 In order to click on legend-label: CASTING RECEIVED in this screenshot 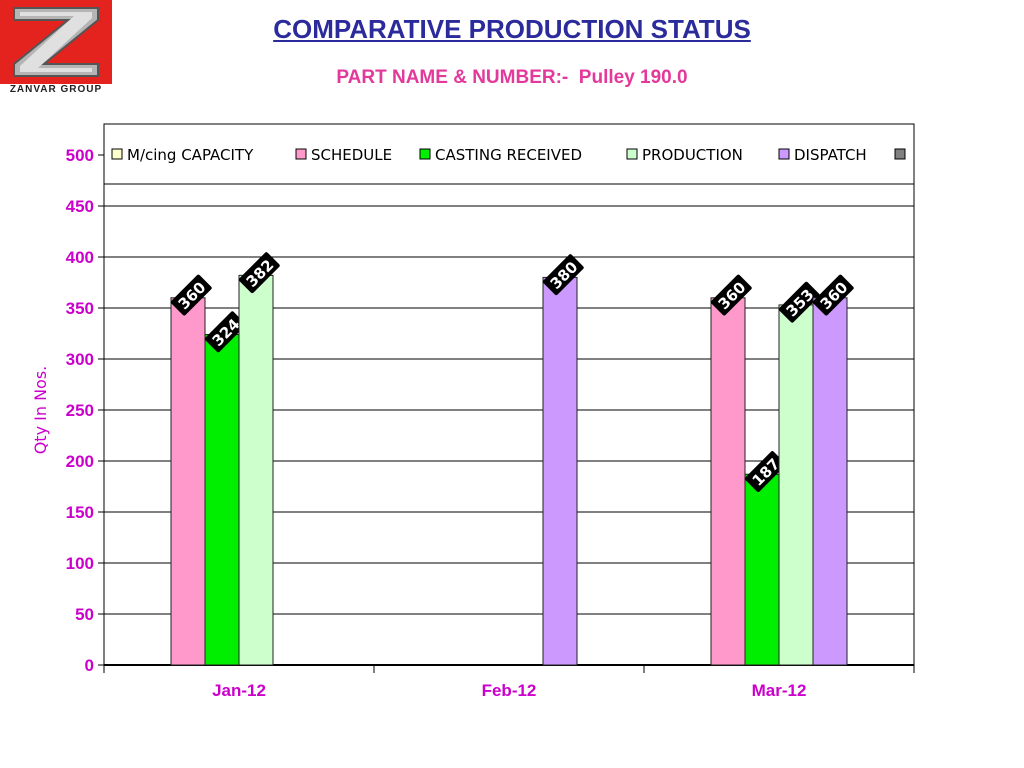, I will do `click(508, 155)`.